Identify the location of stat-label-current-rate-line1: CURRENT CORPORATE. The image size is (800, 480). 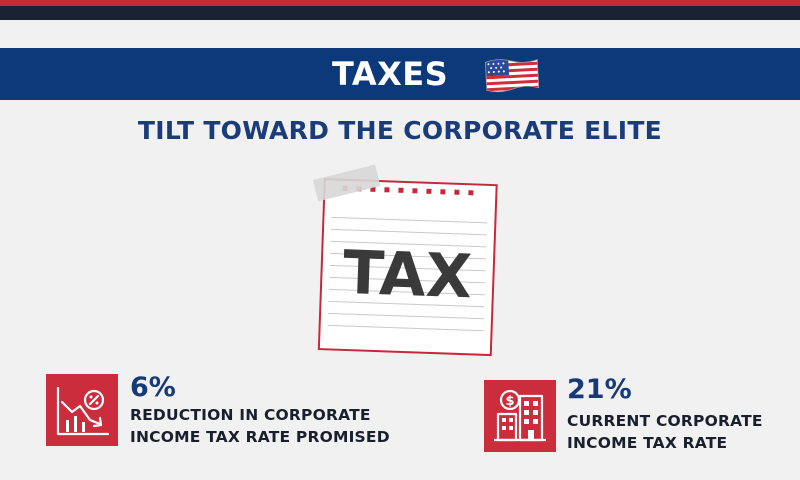
(665, 421).